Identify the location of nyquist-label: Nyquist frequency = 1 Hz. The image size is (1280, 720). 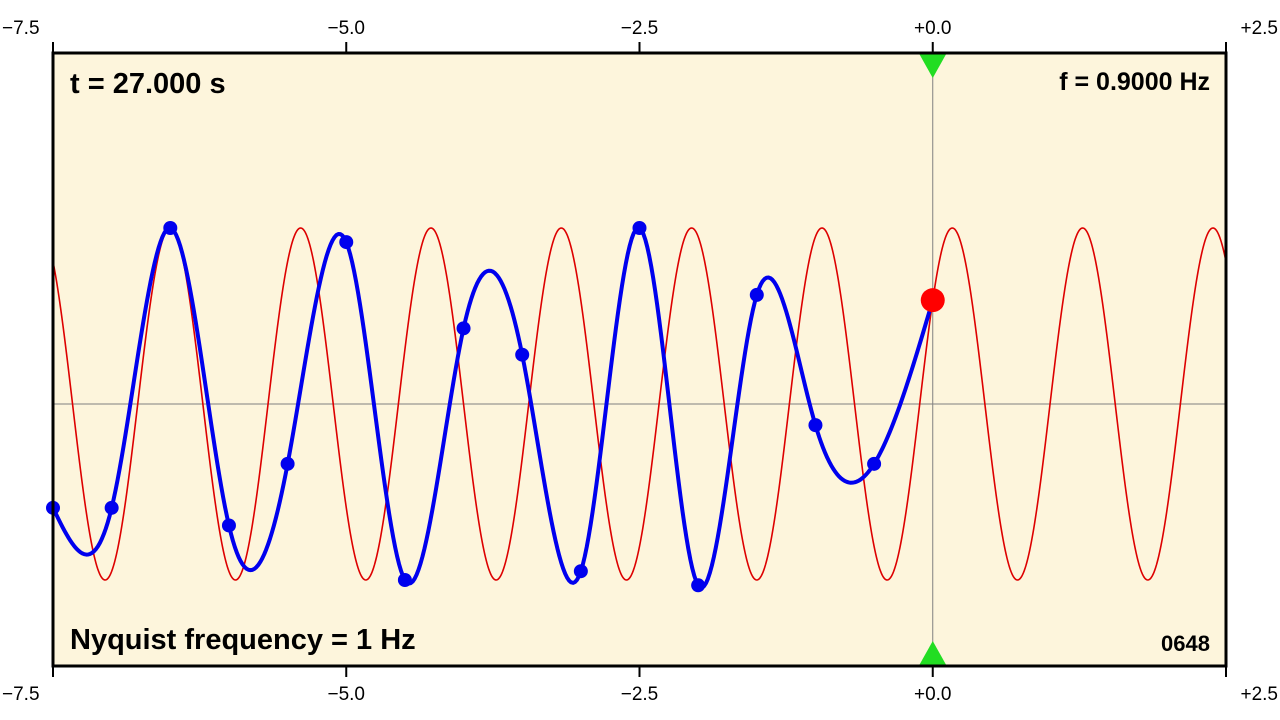
(243, 640).